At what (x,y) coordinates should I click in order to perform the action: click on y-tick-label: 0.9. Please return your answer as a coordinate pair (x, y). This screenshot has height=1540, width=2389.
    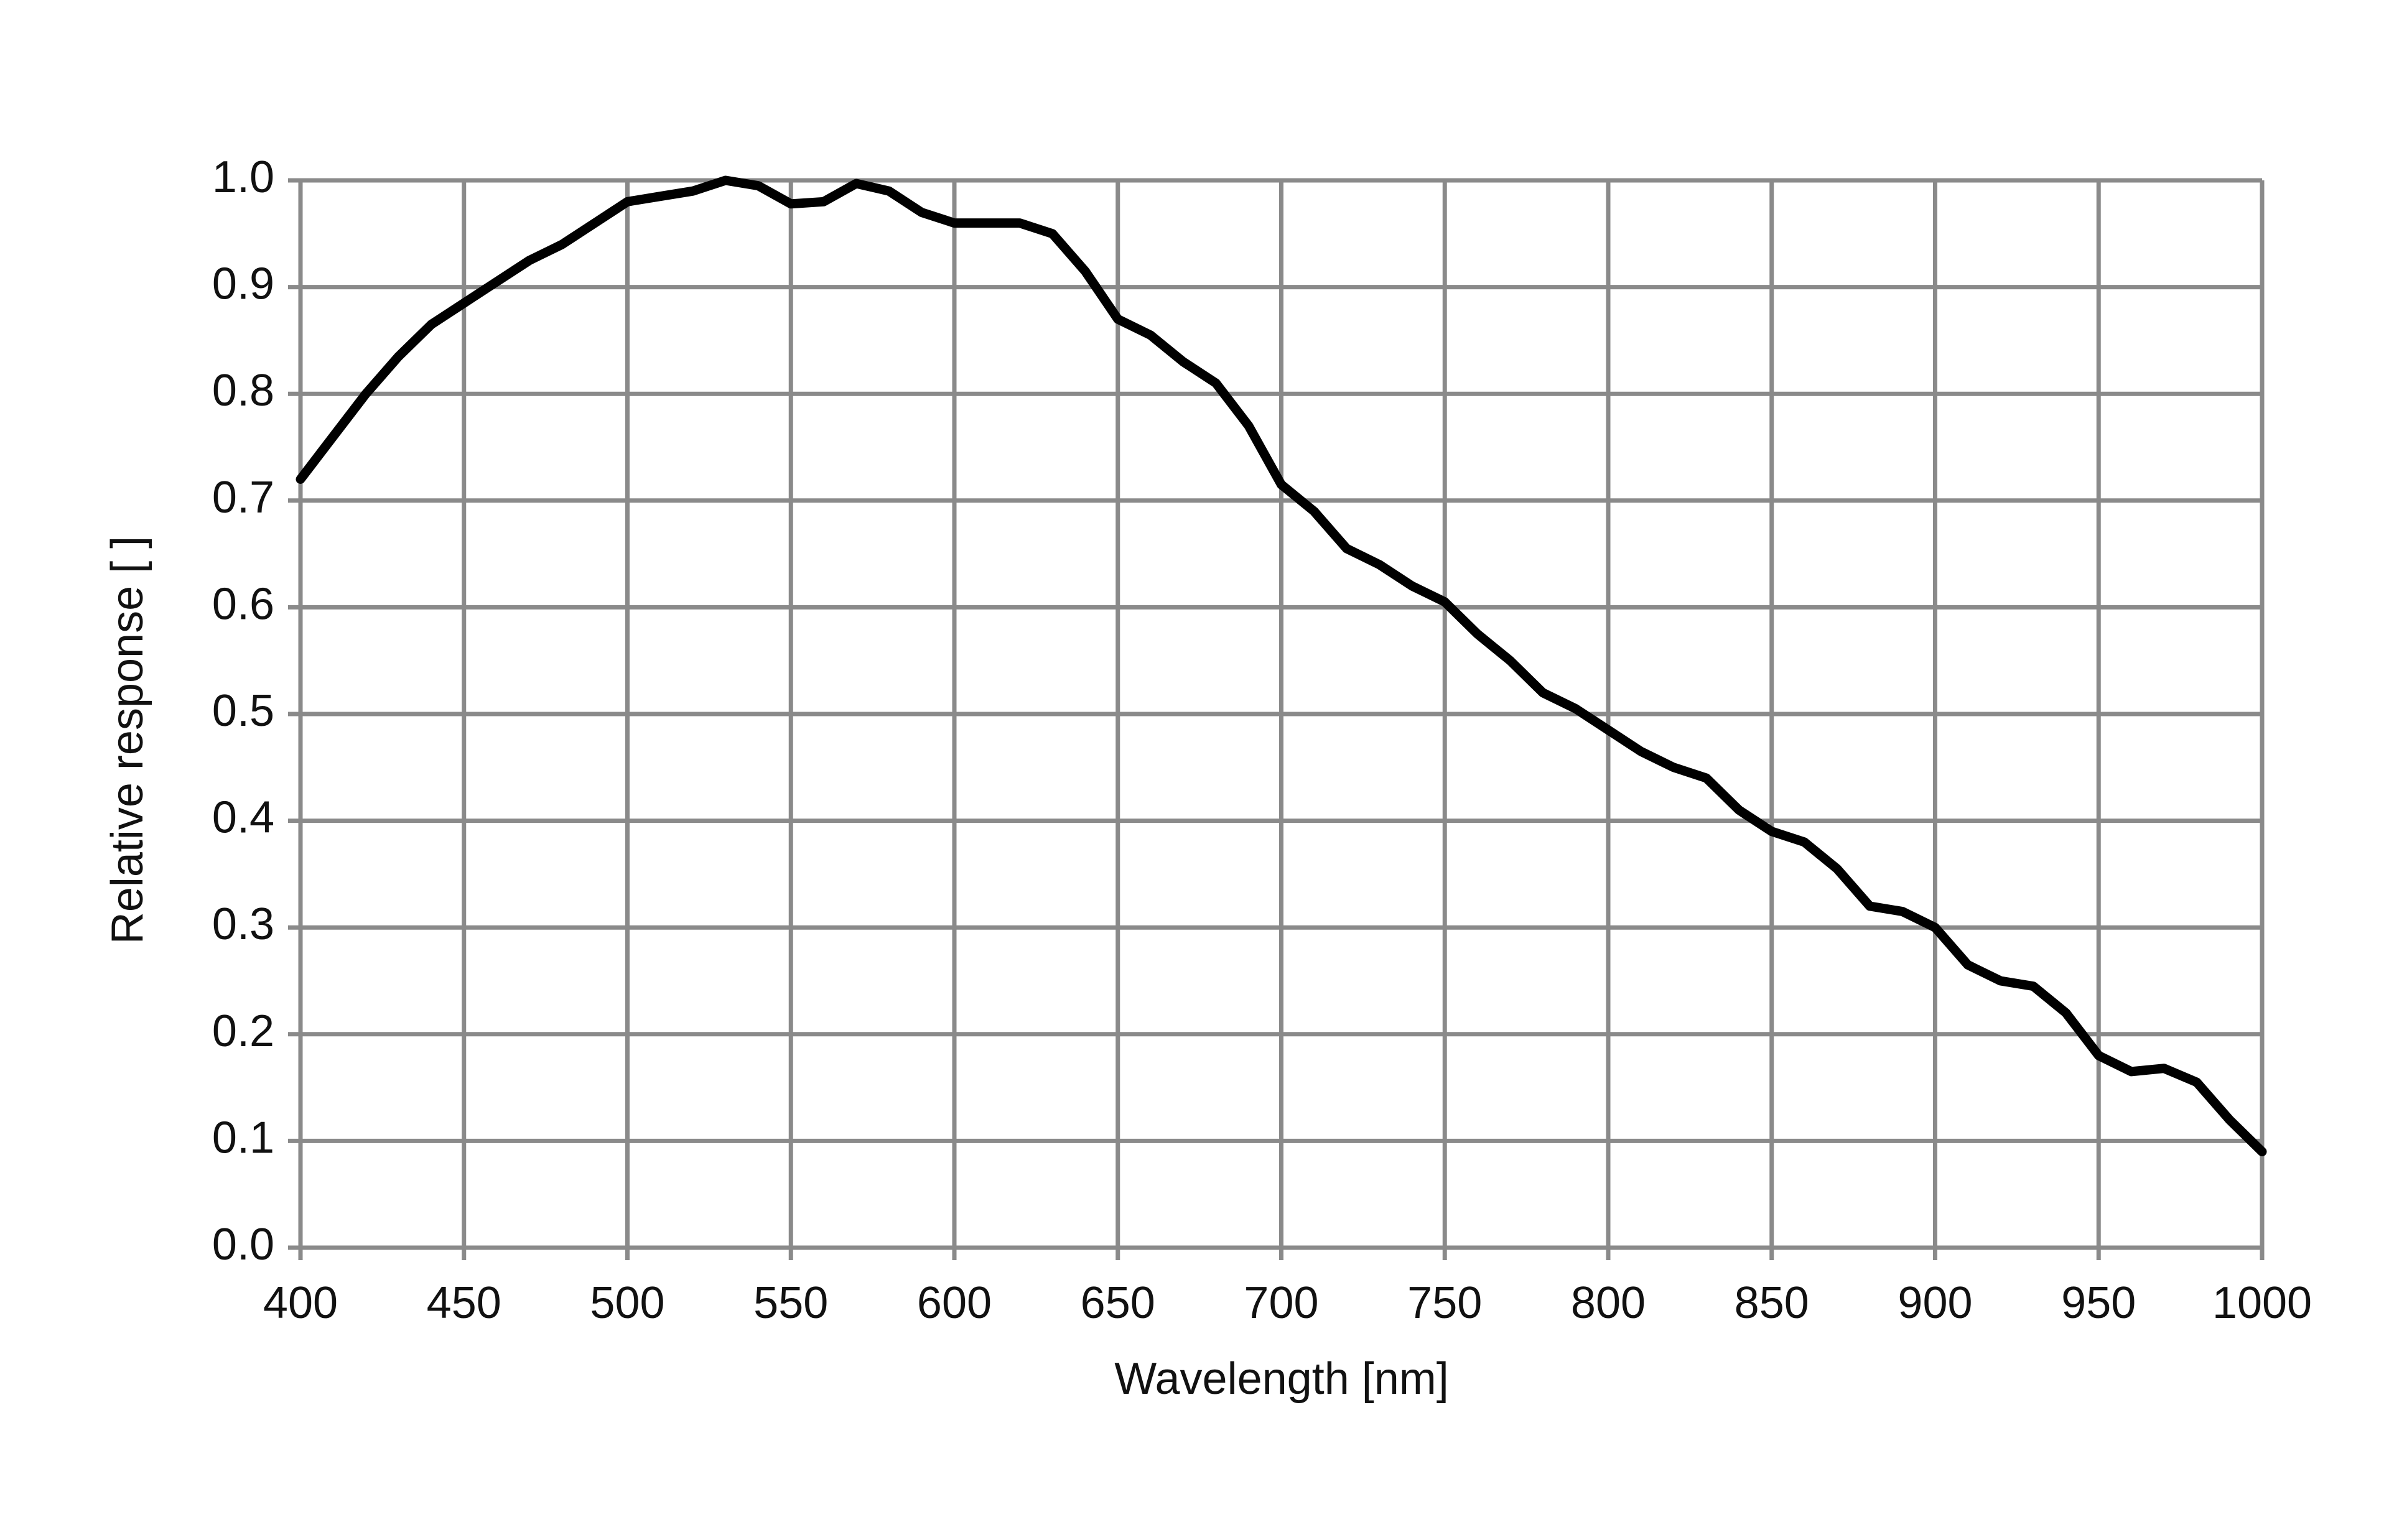
    Looking at the image, I should click on (243, 284).